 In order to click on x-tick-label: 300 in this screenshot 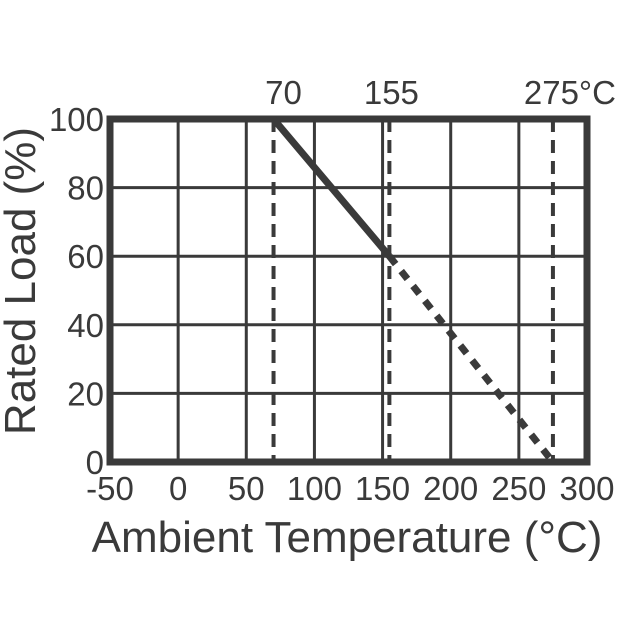, I will do `click(586, 488)`.